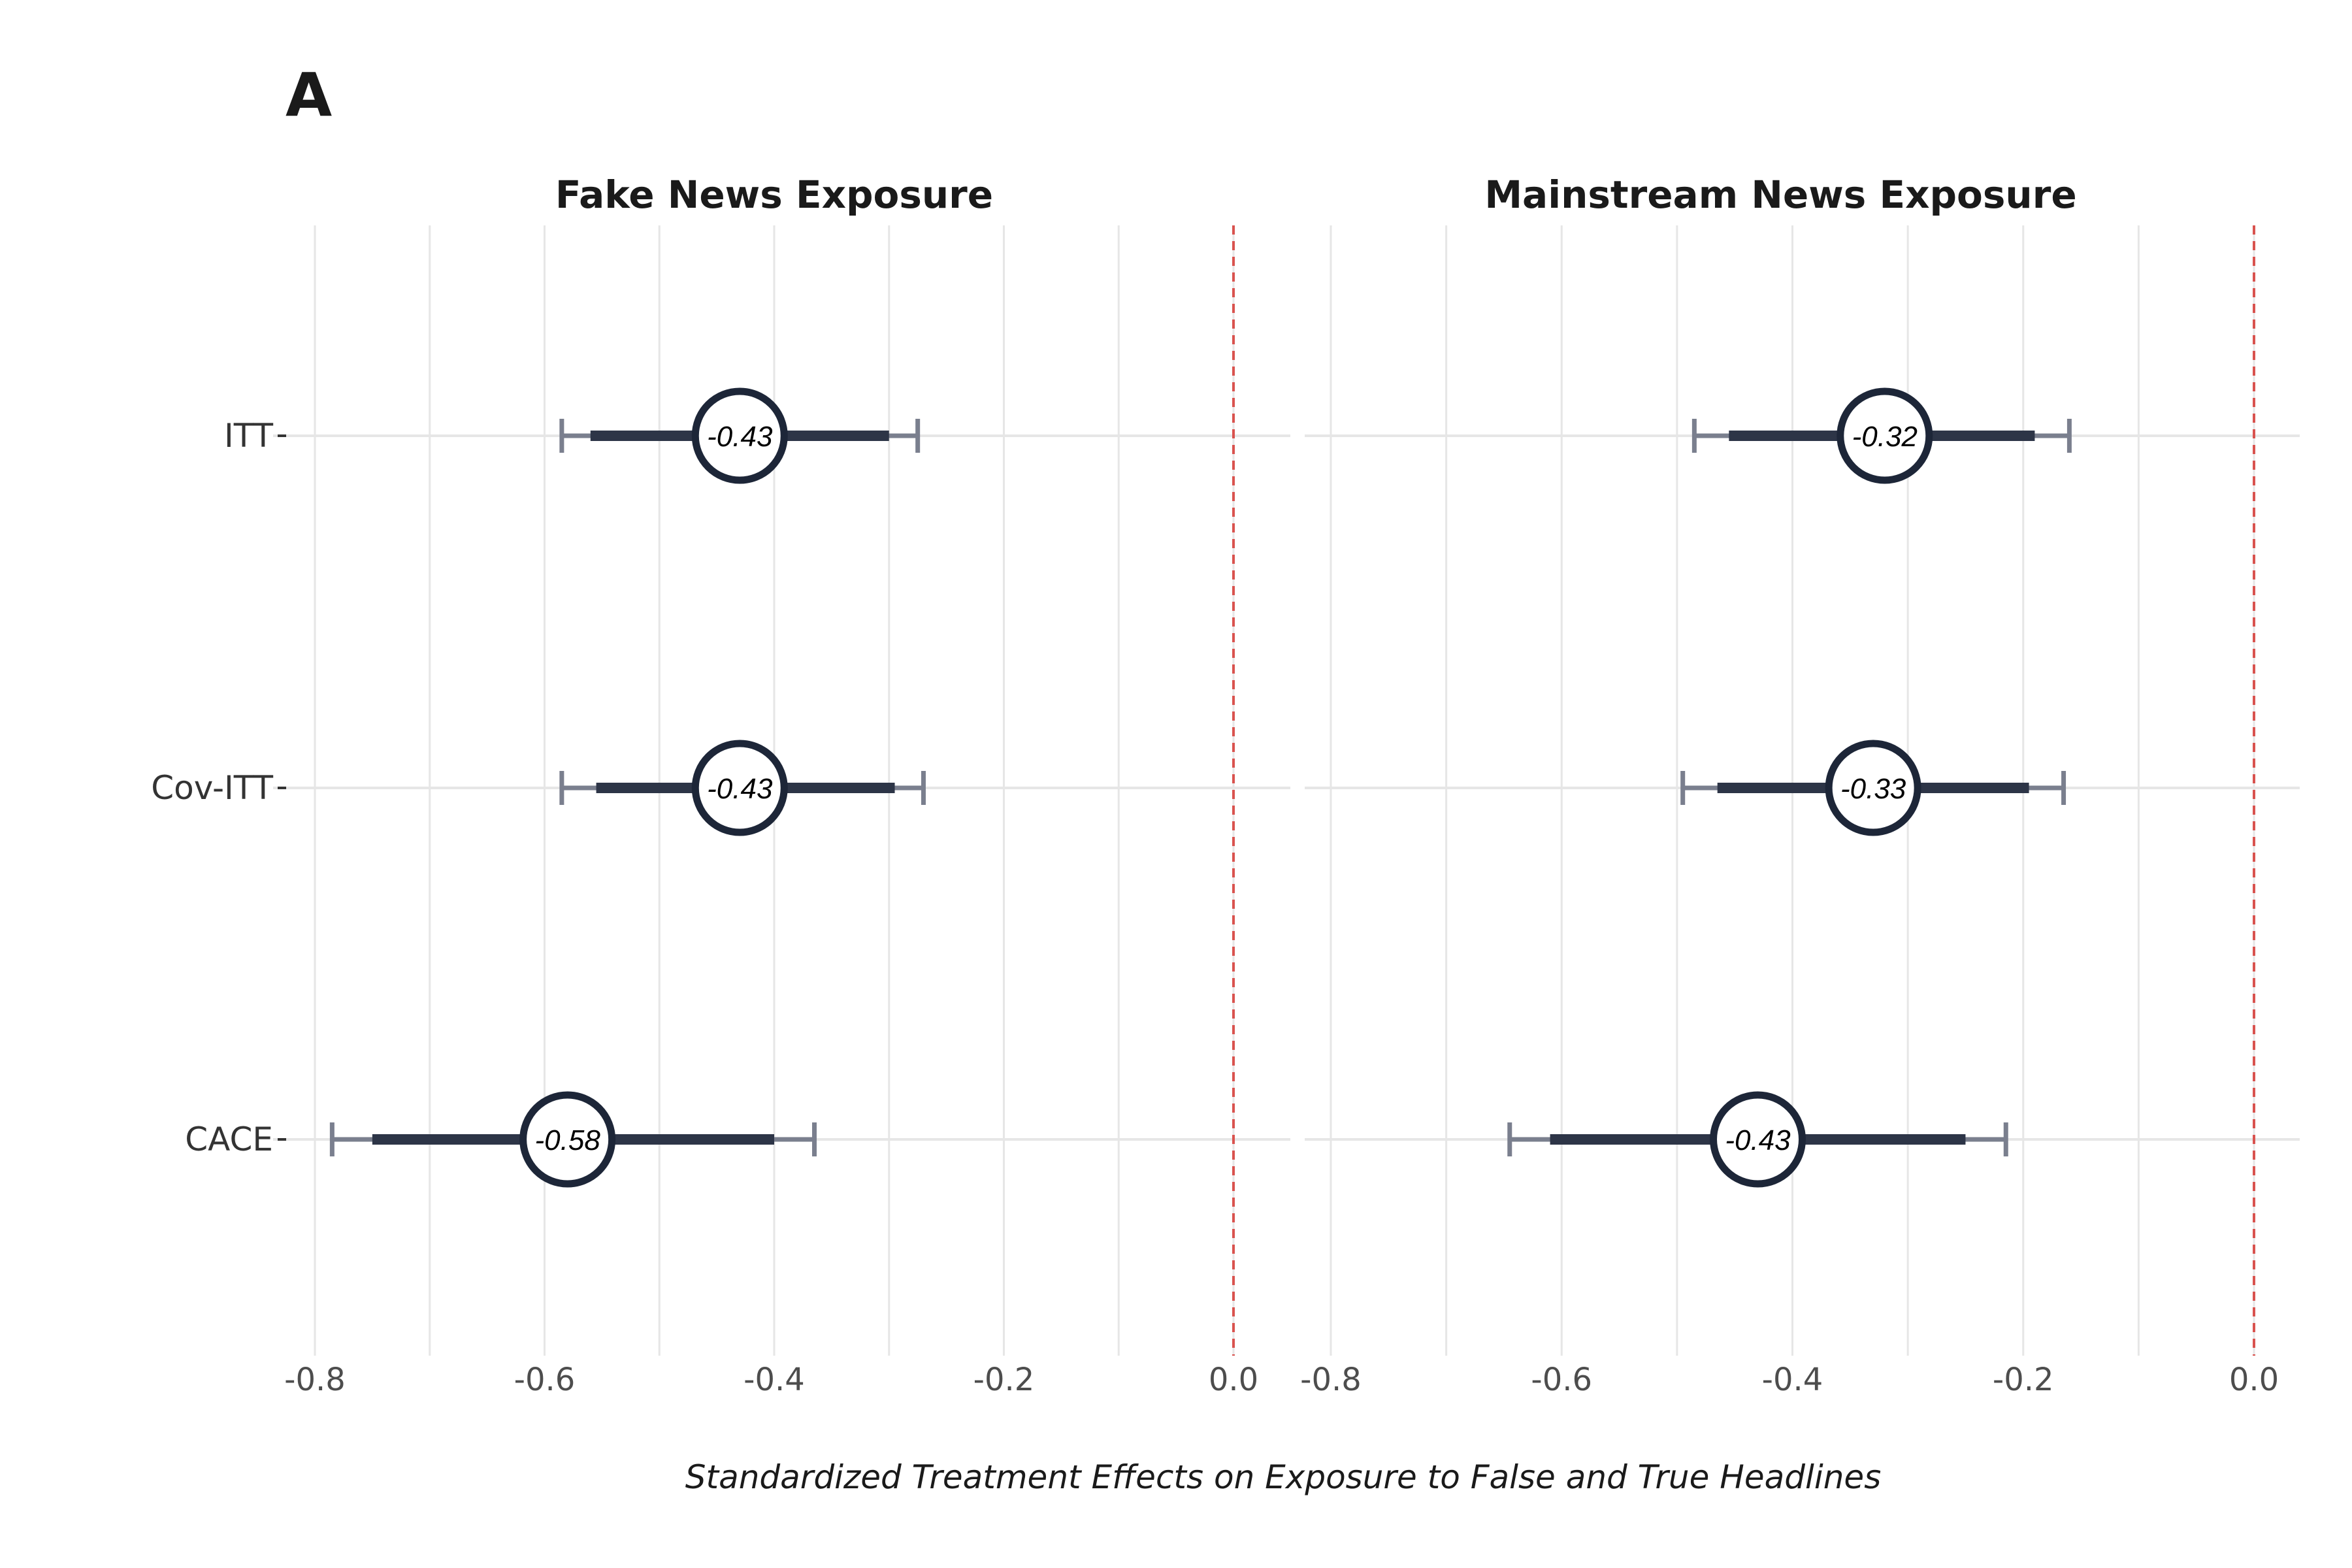 The width and height of the screenshot is (2352, 1568). I want to click on facet-title: Mainstream News Exposure, so click(1780, 194).